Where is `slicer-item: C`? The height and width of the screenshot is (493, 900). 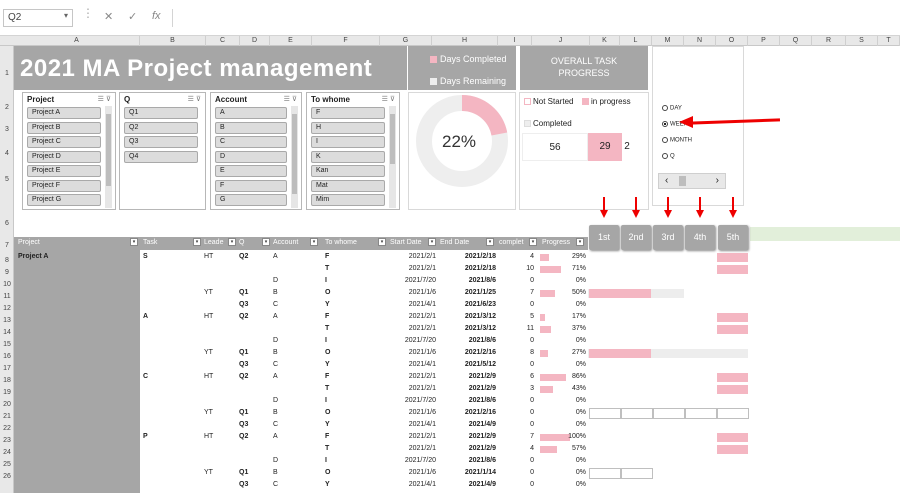
slicer-item: C is located at coordinates (251, 142).